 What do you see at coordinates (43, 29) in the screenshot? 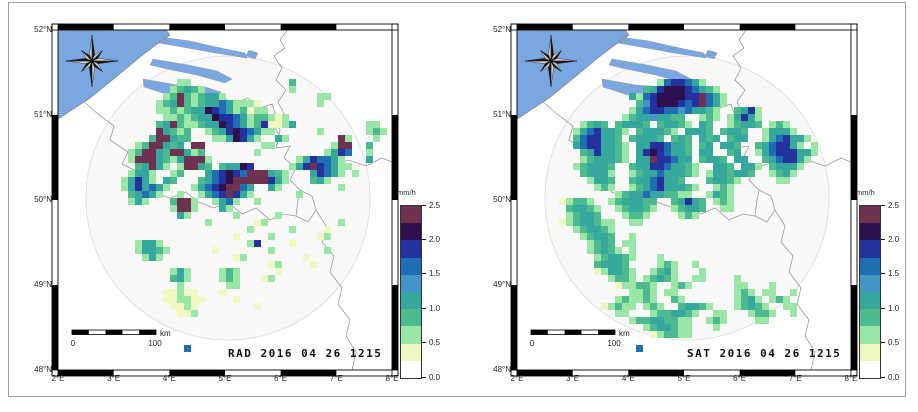
I see `lat-tick-label: 52°N` at bounding box center [43, 29].